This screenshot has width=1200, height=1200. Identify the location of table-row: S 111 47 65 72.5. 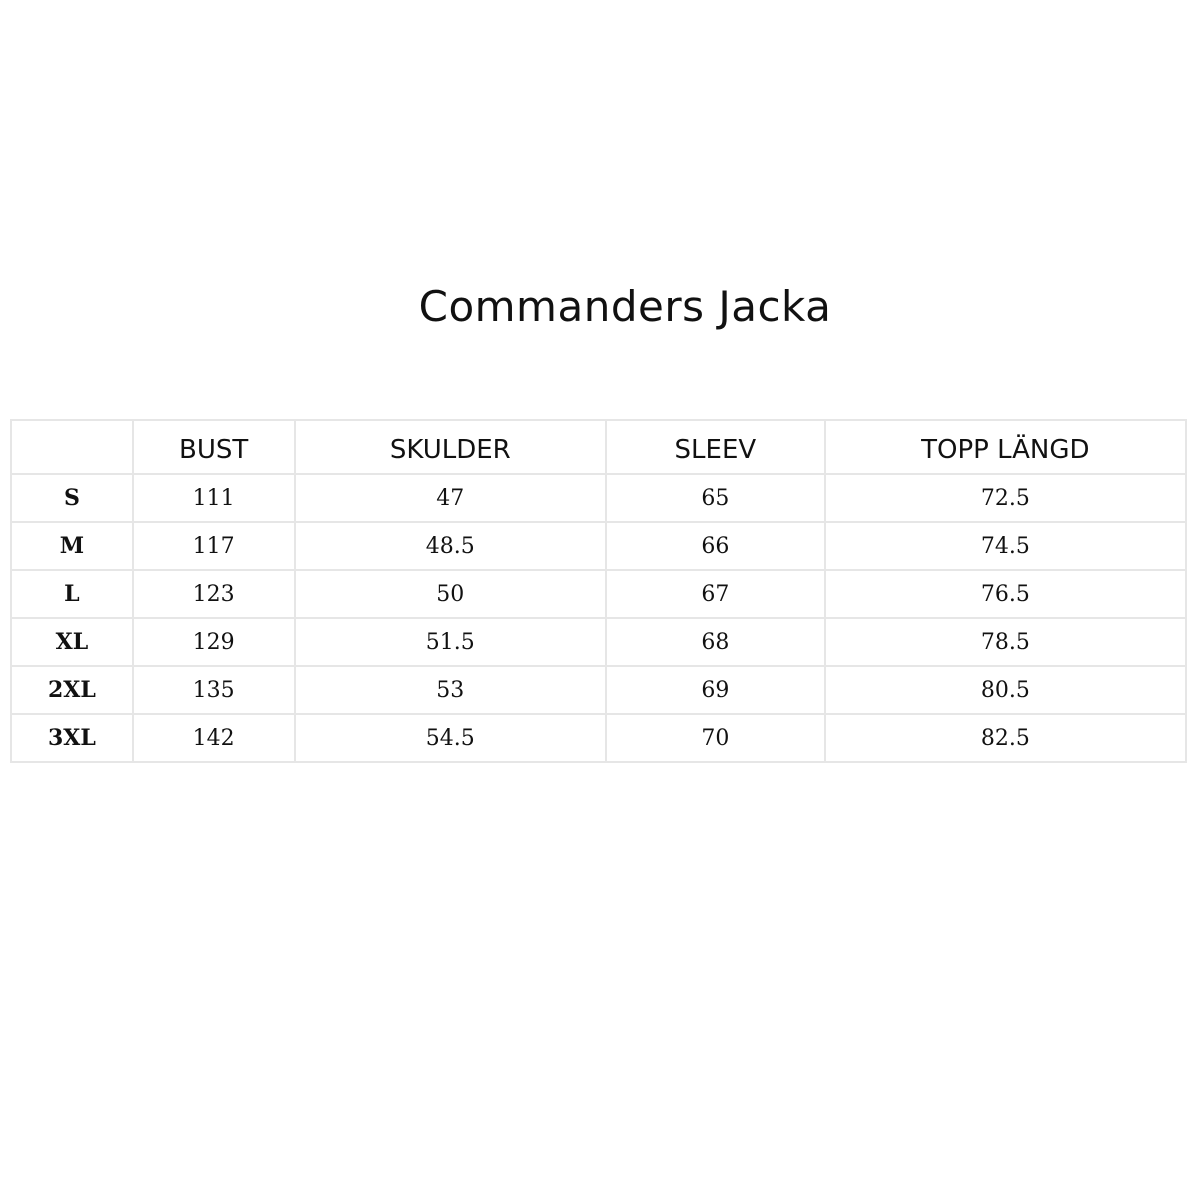
(599, 498).